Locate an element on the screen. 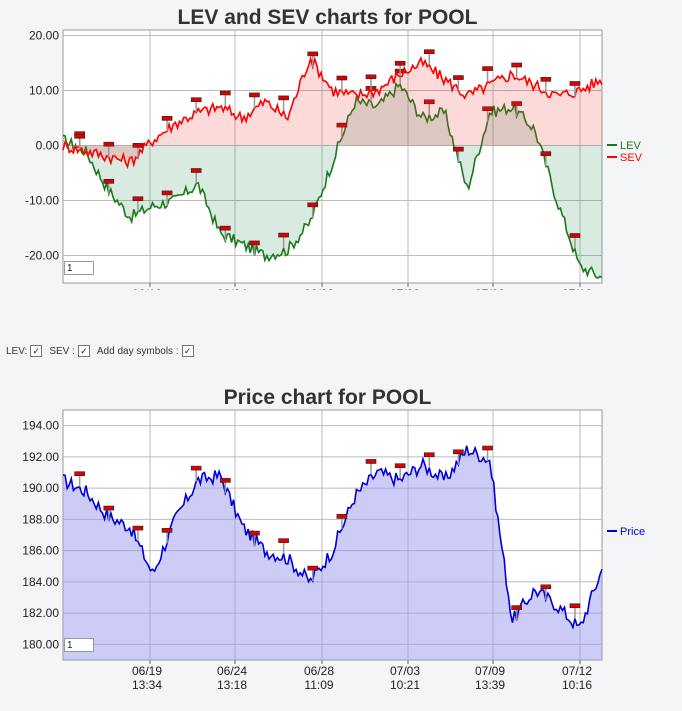 This screenshot has height=711, width=682. lev-zoom-input: 1 is located at coordinates (79, 268).